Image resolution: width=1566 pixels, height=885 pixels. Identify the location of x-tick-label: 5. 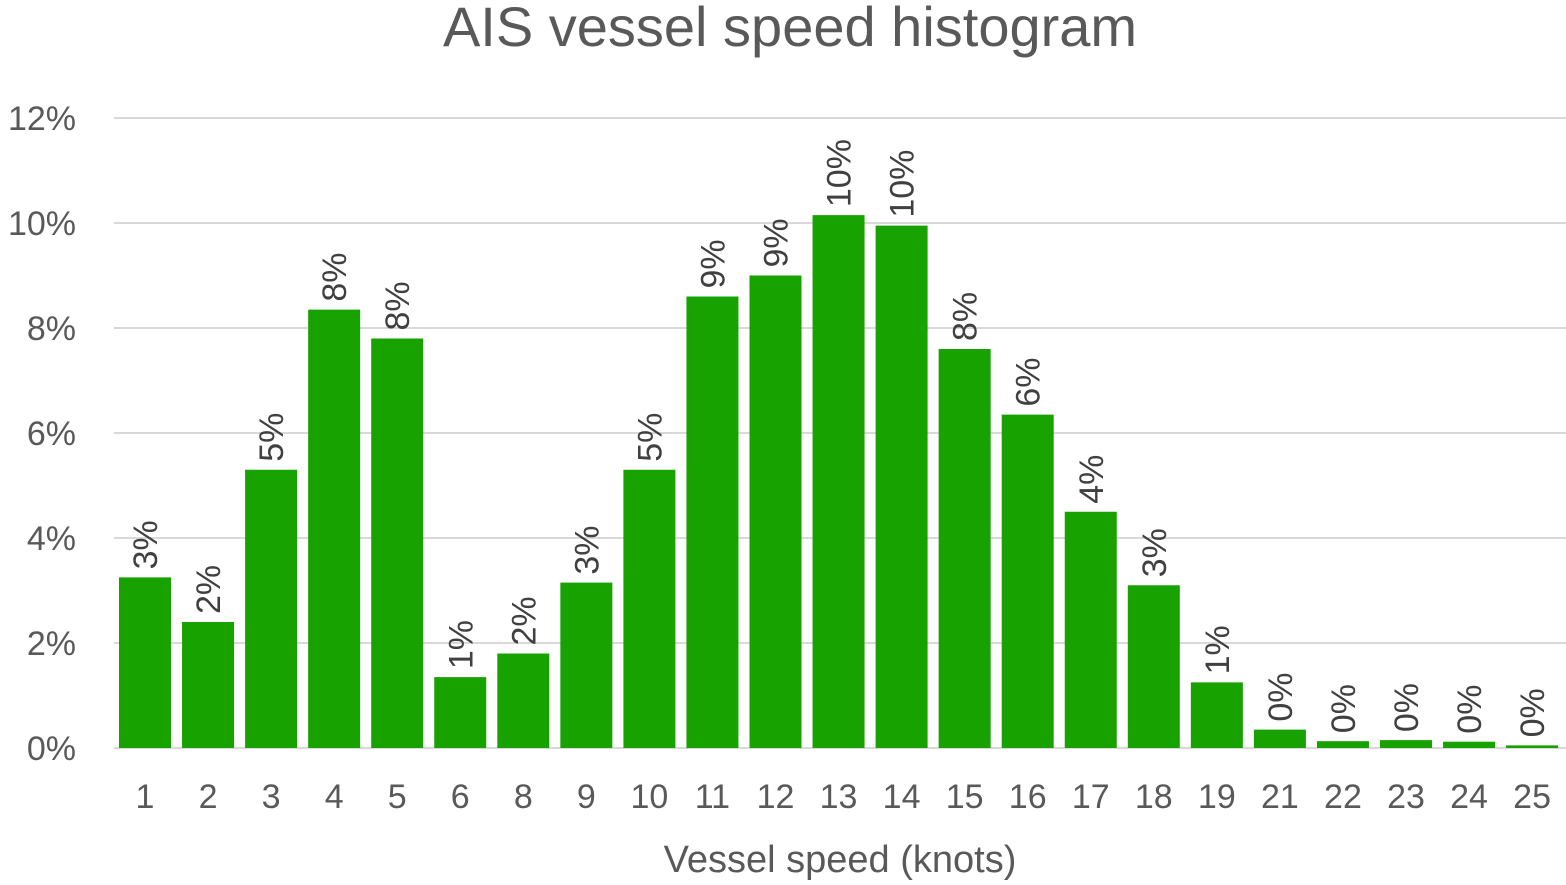
(397, 797).